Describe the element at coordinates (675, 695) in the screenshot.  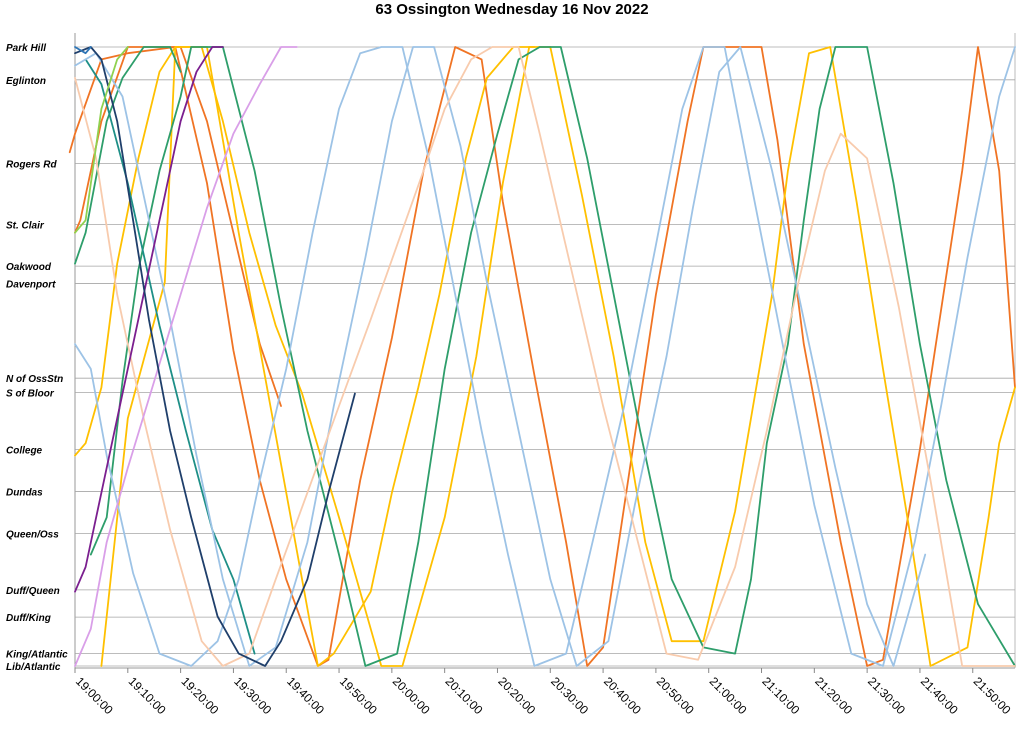
I see `x-tick-label: 20:50:00` at that location.